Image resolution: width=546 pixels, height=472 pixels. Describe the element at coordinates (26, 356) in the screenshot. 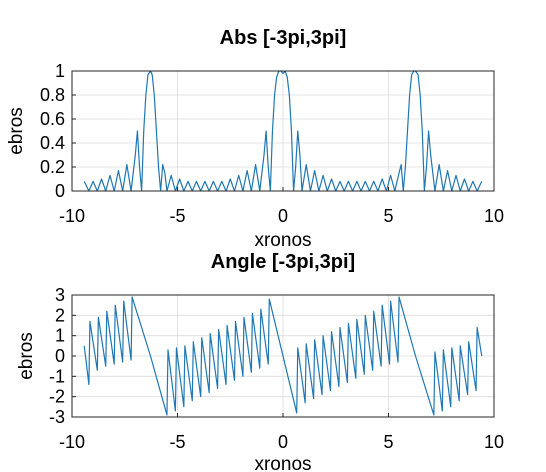

I see `chart-1-ylabel: ebros` at that location.